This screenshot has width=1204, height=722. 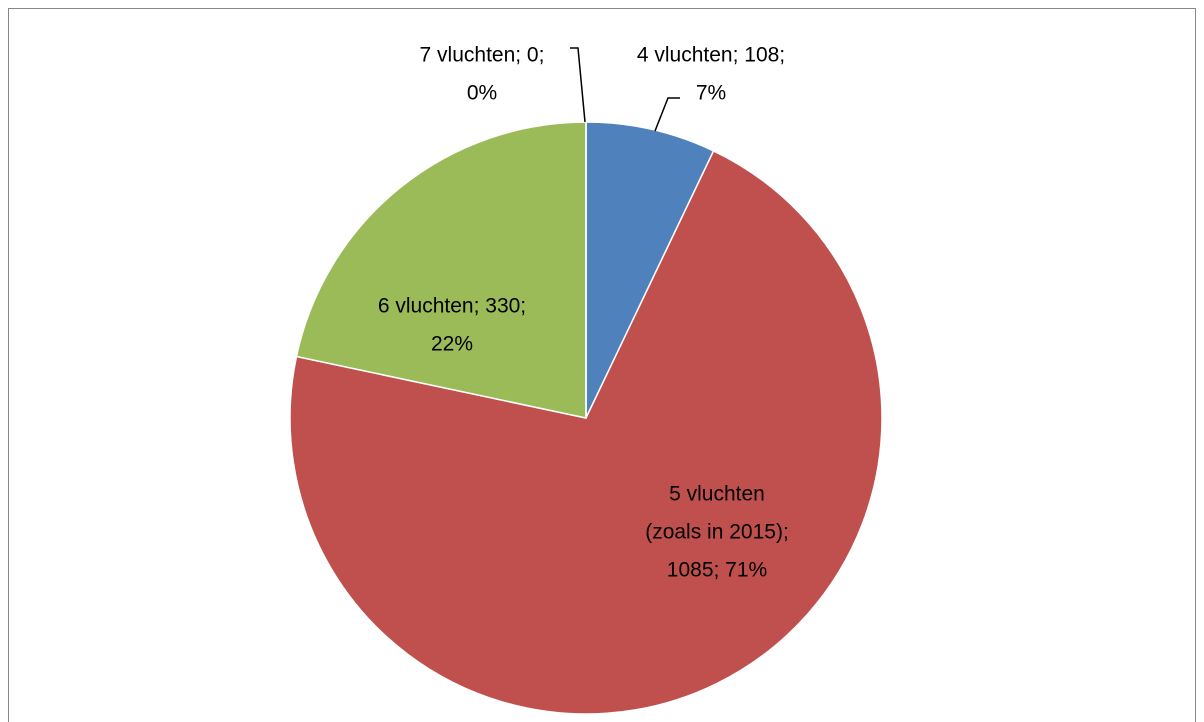 I want to click on data-label: 1085; 71%, so click(x=717, y=570).